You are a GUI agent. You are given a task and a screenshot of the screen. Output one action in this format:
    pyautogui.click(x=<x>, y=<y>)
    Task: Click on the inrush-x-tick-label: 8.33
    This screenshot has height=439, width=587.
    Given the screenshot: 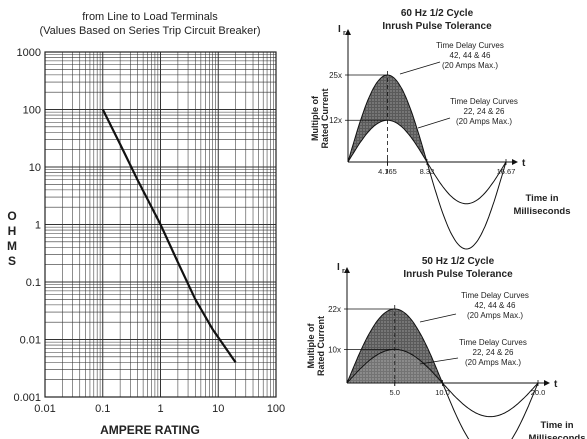 What is the action you would take?
    pyautogui.click(x=427, y=171)
    